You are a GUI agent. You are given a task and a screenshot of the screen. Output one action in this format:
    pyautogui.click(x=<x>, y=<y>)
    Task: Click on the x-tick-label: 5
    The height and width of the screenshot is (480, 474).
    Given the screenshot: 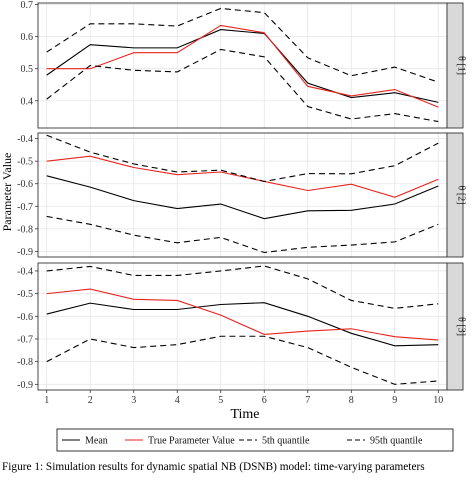 What is the action you would take?
    pyautogui.click(x=220, y=400)
    